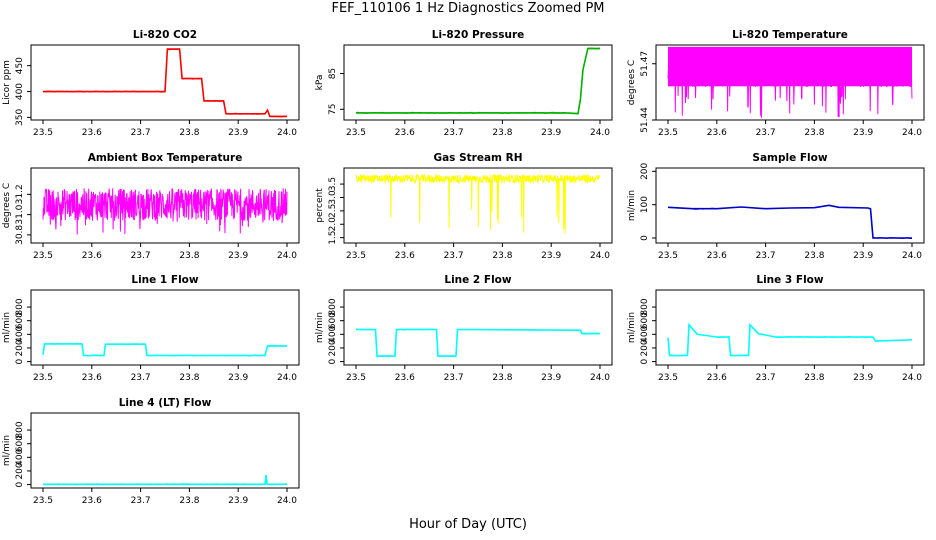 This screenshot has height=540, width=936. What do you see at coordinates (165, 35) in the screenshot?
I see `panel-title: Li-820 CO2` at bounding box center [165, 35].